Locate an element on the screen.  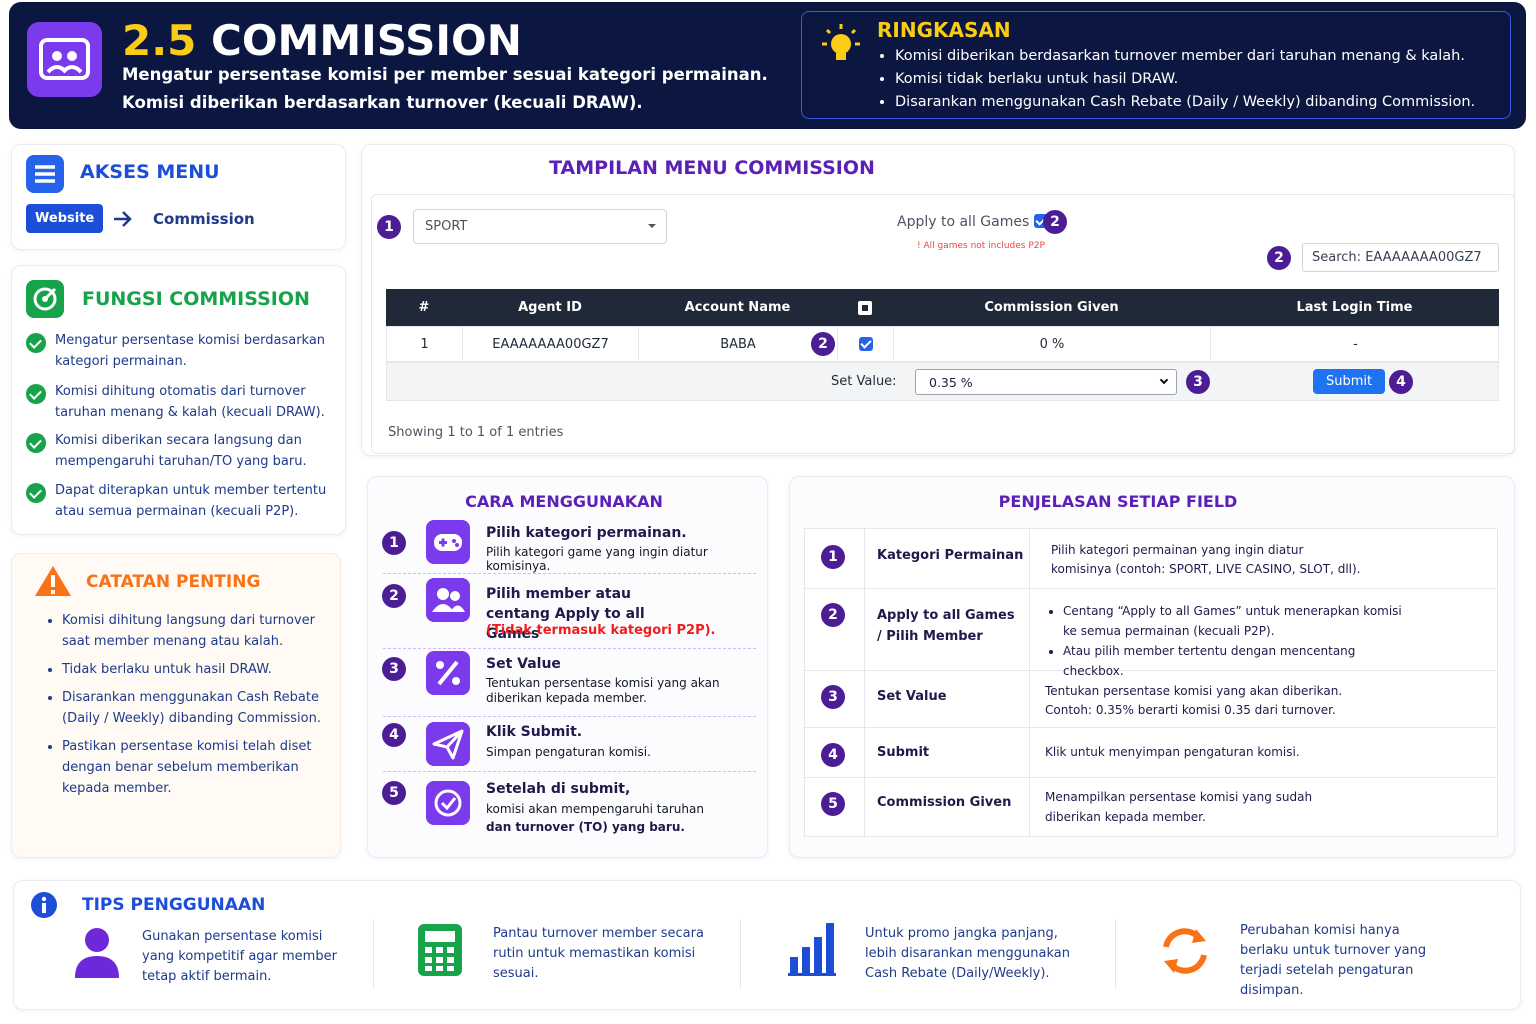
bulb-icon is located at coordinates (841, 42).